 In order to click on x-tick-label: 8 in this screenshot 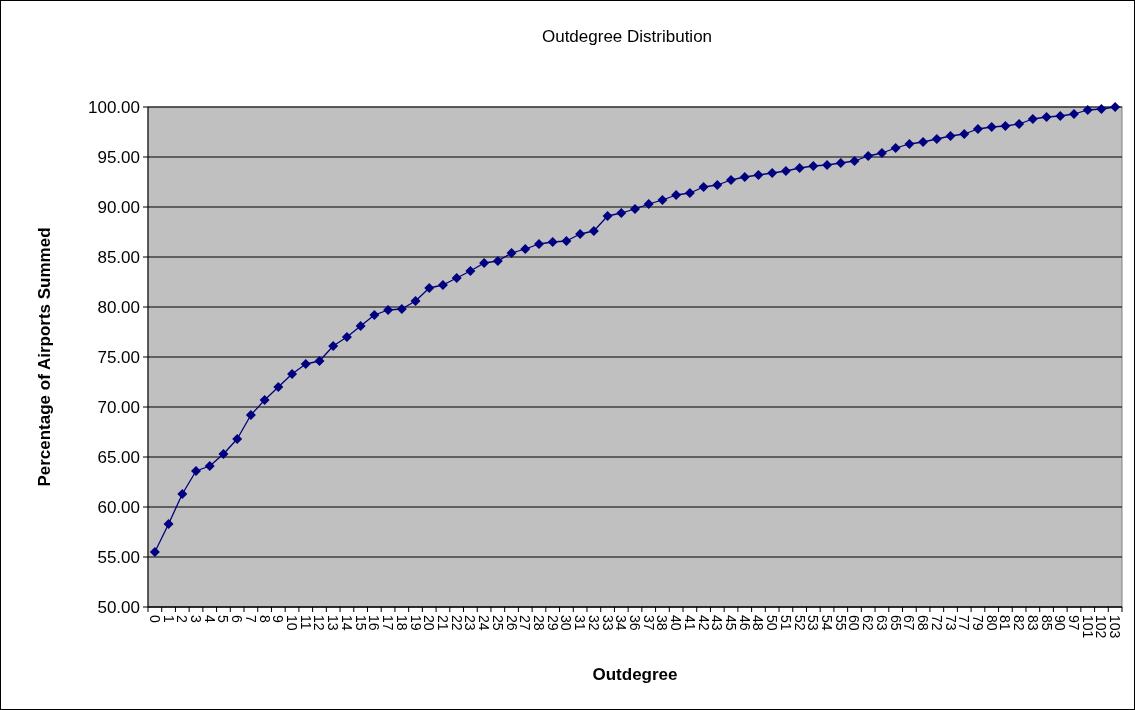, I will do `click(264, 619)`.